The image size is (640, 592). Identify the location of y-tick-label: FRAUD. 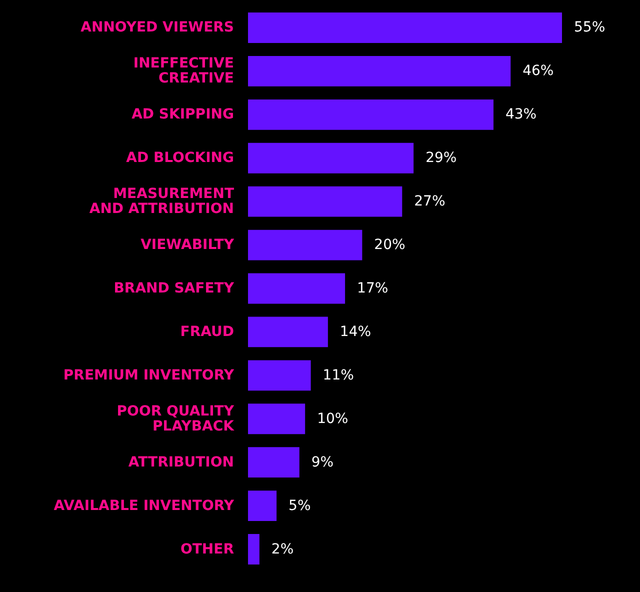
(207, 332).